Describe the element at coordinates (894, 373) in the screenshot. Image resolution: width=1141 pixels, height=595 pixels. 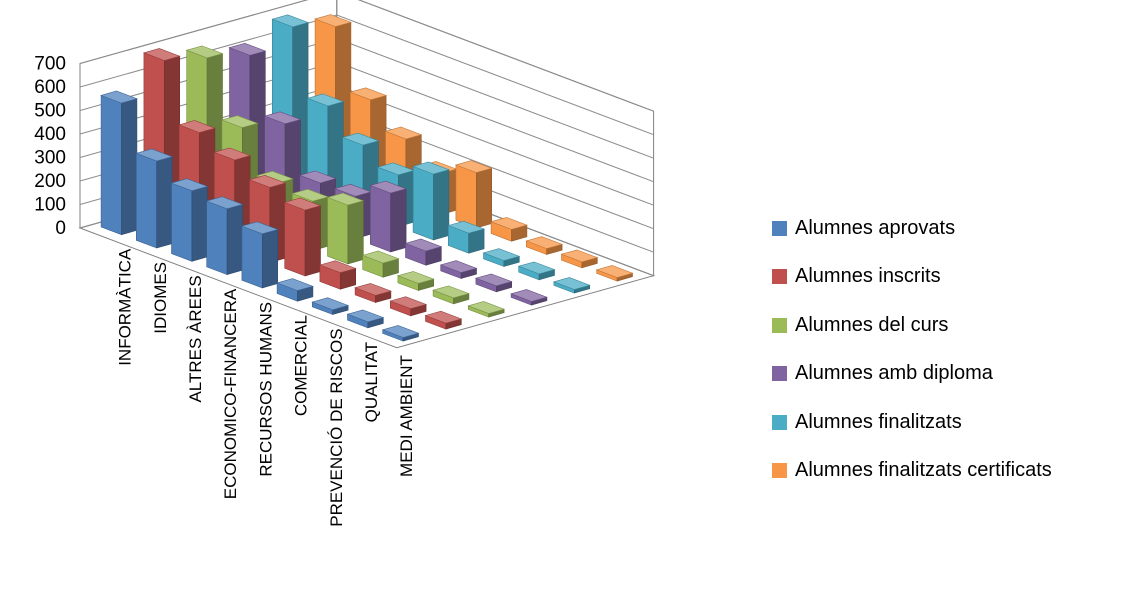
I see `legend-label: Alumnes amb diploma` at that location.